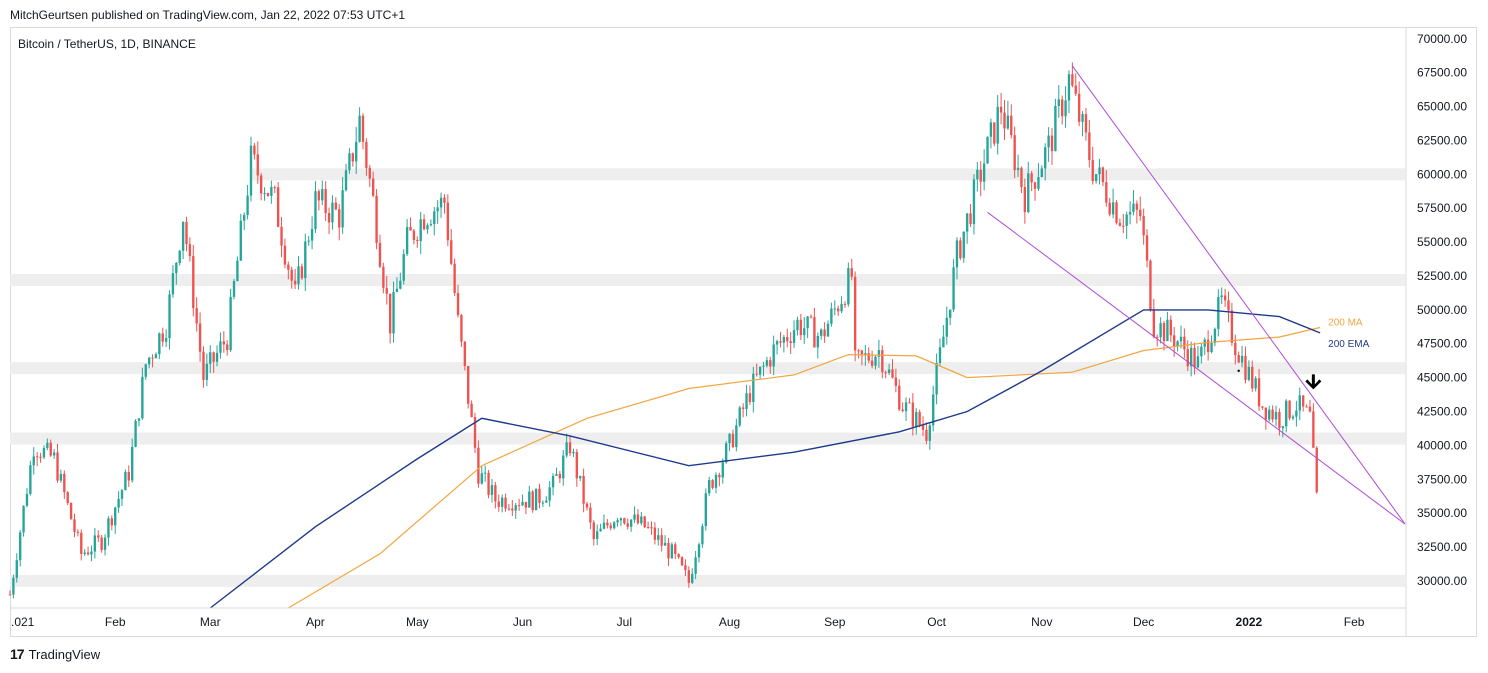 This screenshot has width=1488, height=673. I want to click on time-tick-label: Sep, so click(835, 622).